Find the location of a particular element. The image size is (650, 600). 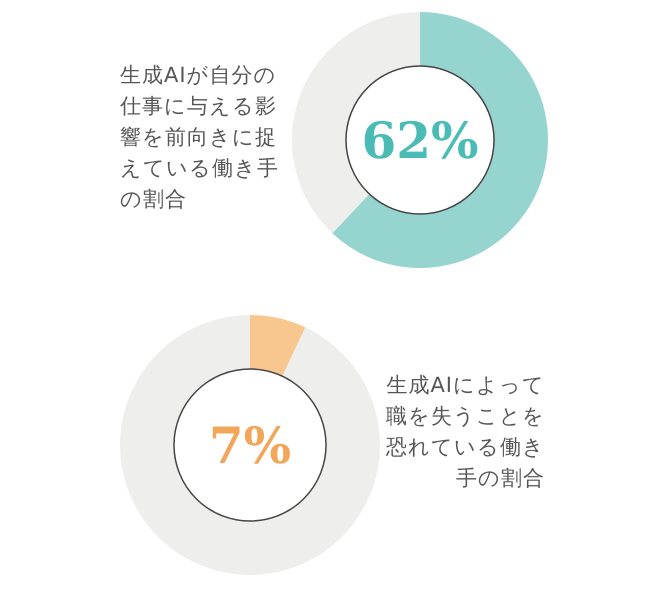

text: 生成AIが自分の仕事に与える影響を前向きに捉えている働き手の割合 is located at coordinates (200, 137).